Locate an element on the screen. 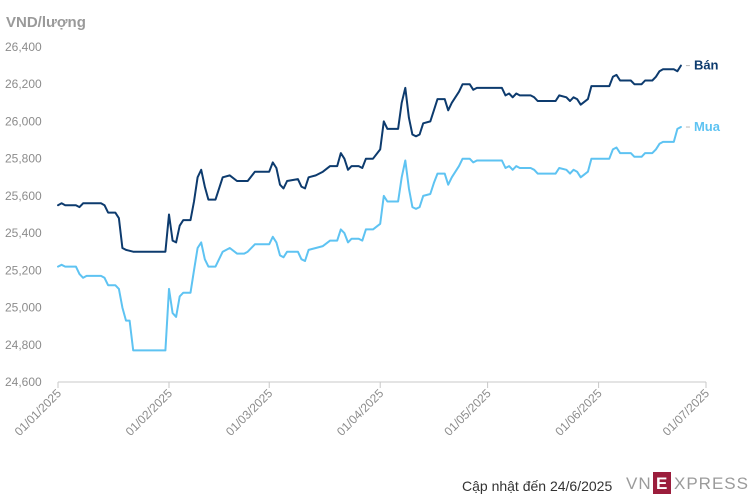 This screenshot has width=752, height=499. y-tick-label: 25,200 is located at coordinates (23, 270).